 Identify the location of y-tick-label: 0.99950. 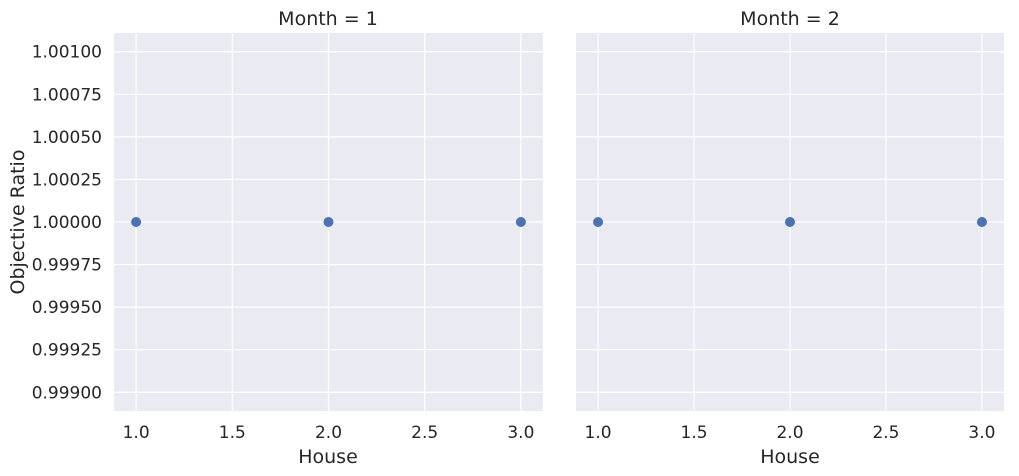
(67, 308).